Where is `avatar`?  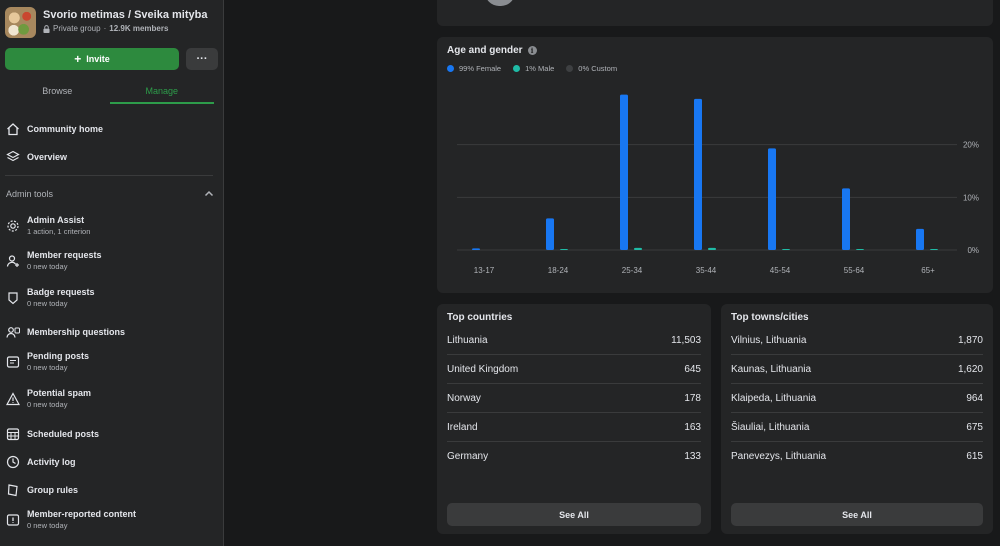 avatar is located at coordinates (500, 3).